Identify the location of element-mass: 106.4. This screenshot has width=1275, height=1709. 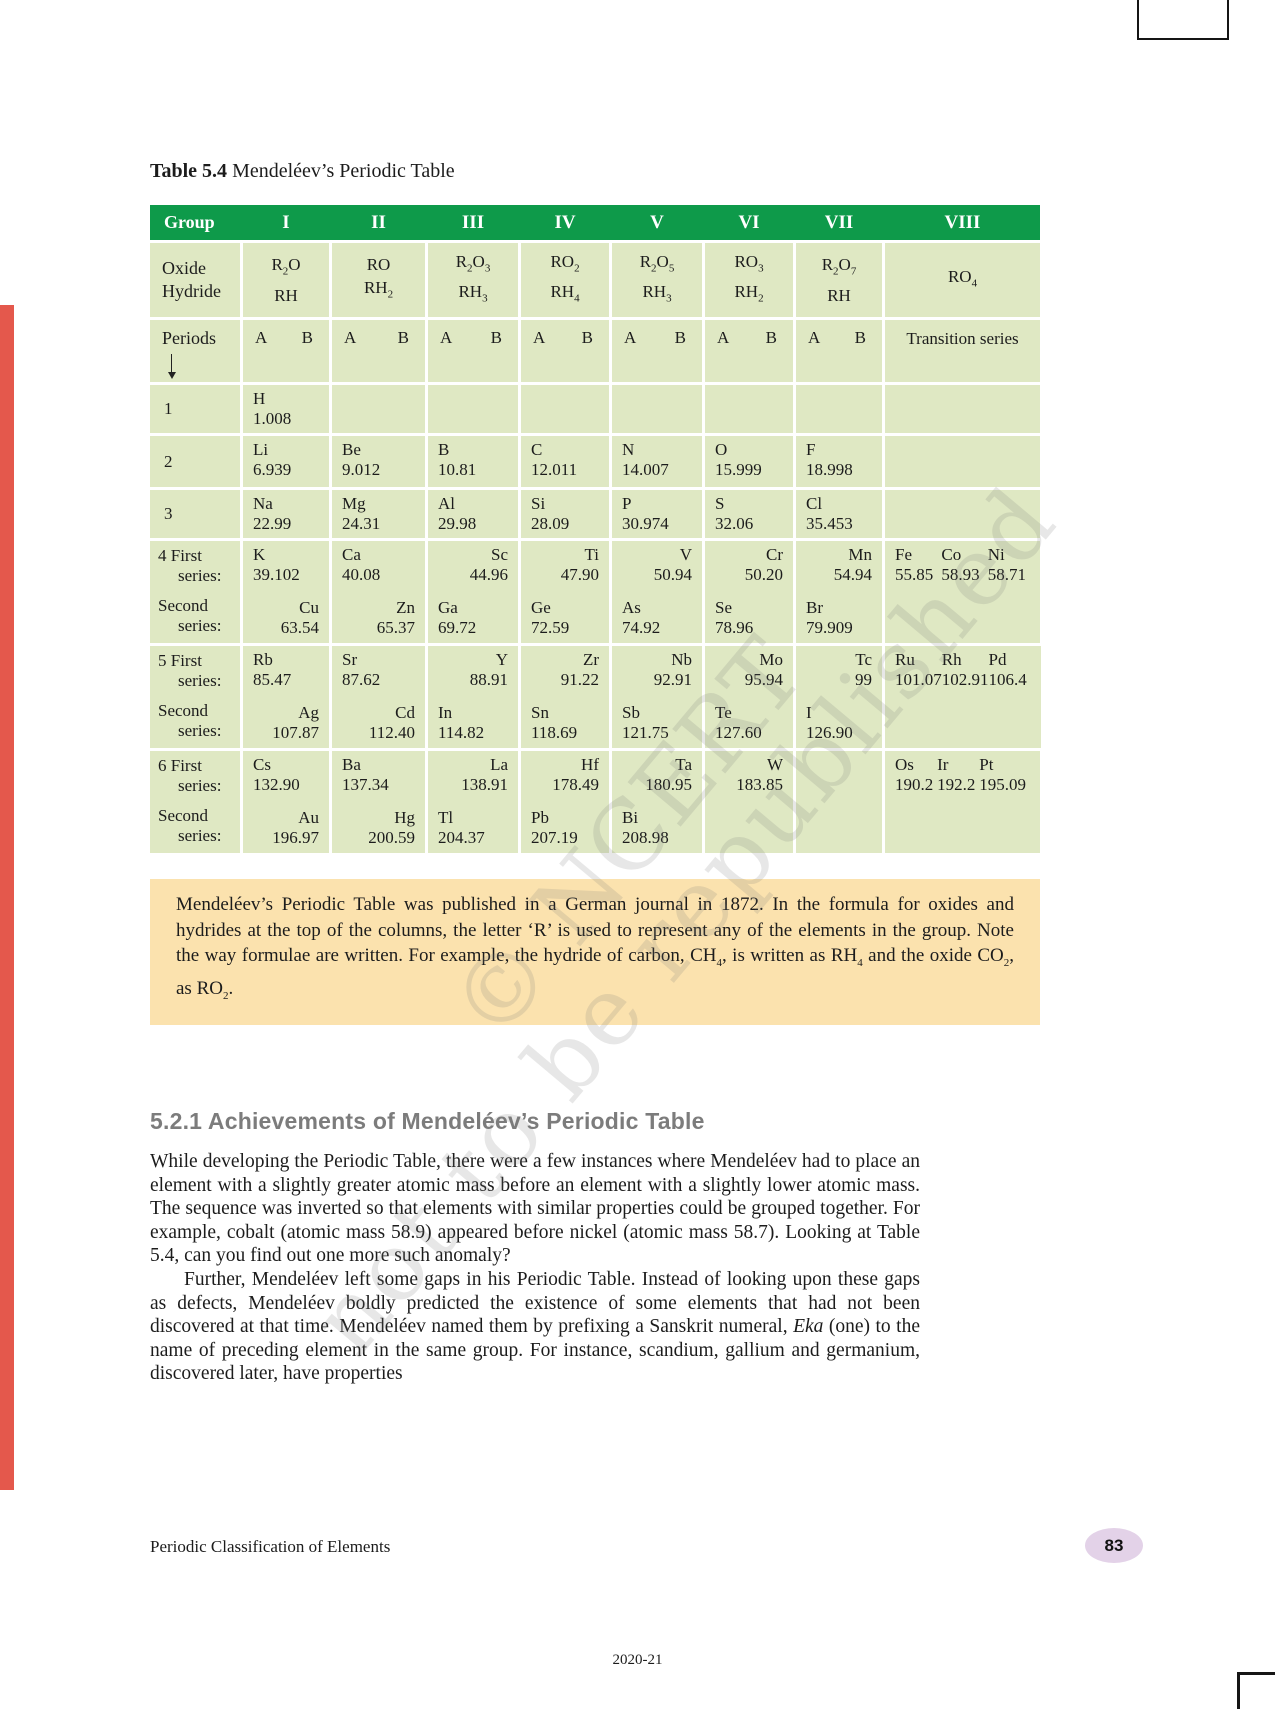
(1007, 679).